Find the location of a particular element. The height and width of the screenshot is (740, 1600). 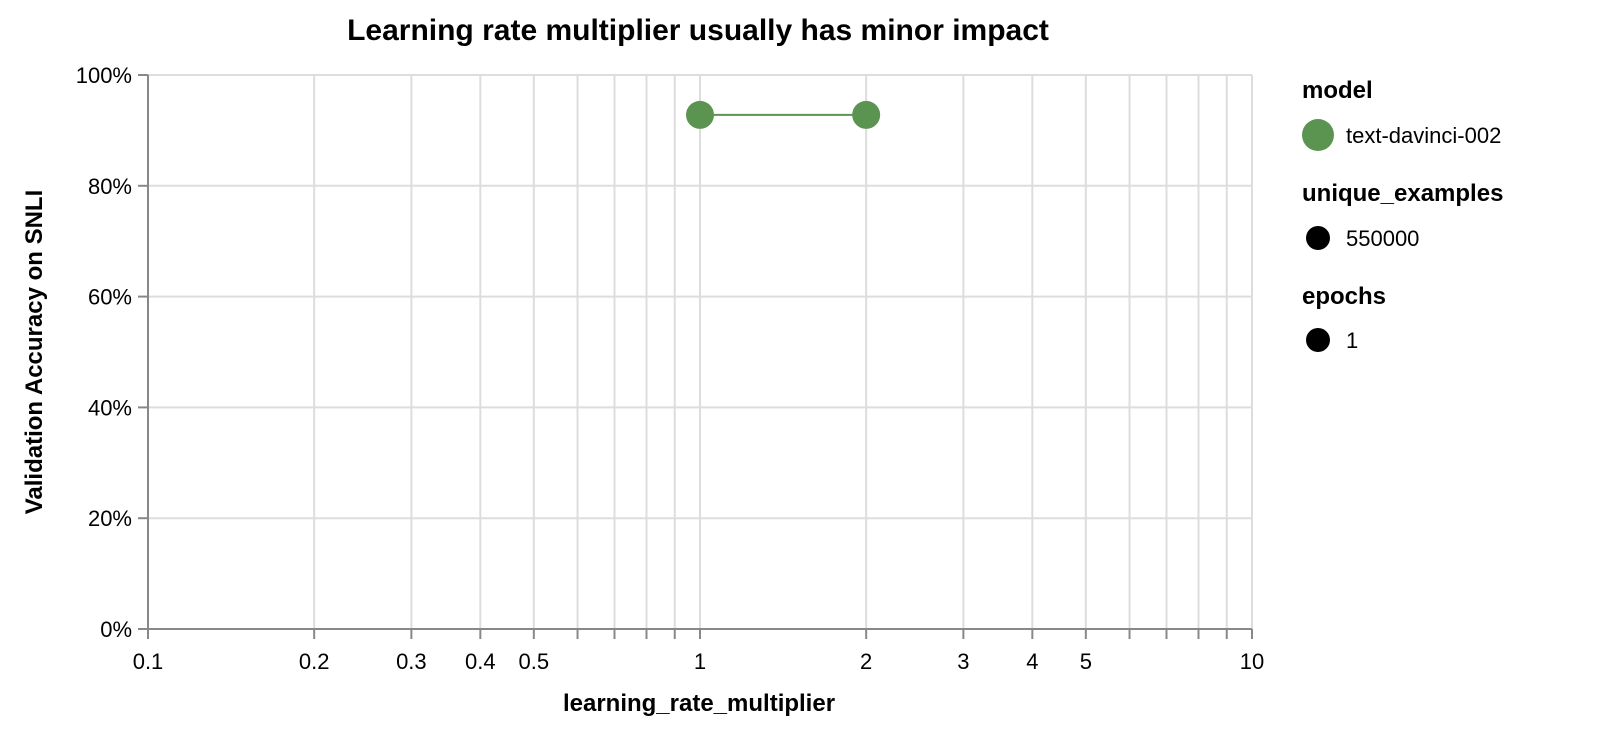

x-tick-label: 0.2 is located at coordinates (314, 661).